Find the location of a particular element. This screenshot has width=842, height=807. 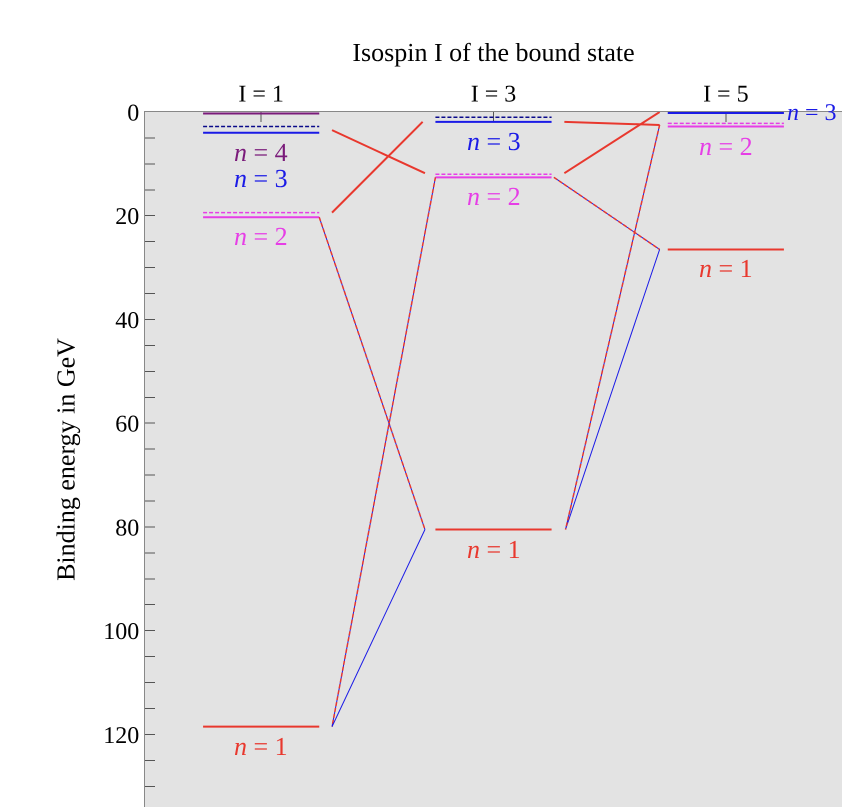

series-label: n = 4 is located at coordinates (261, 152).